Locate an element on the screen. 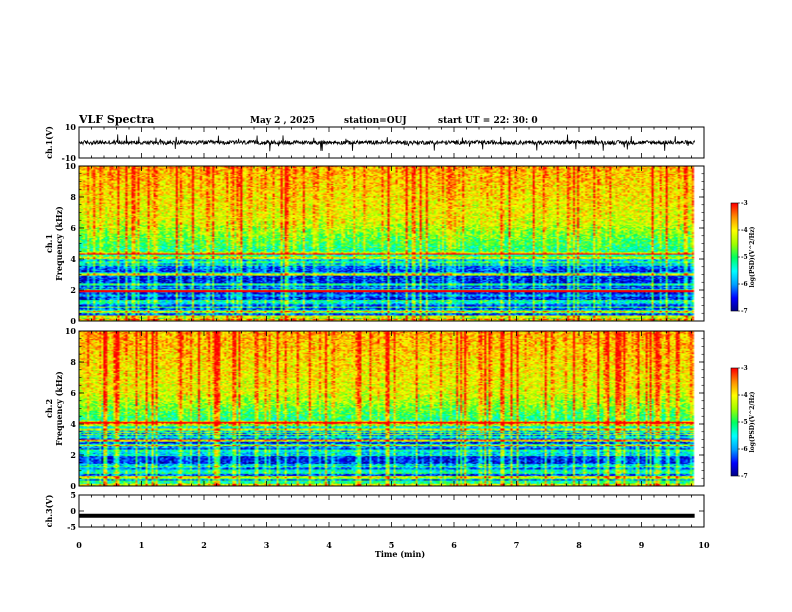 The height and width of the screenshot is (612, 792). x-tick-label: 10 is located at coordinates (704, 545).